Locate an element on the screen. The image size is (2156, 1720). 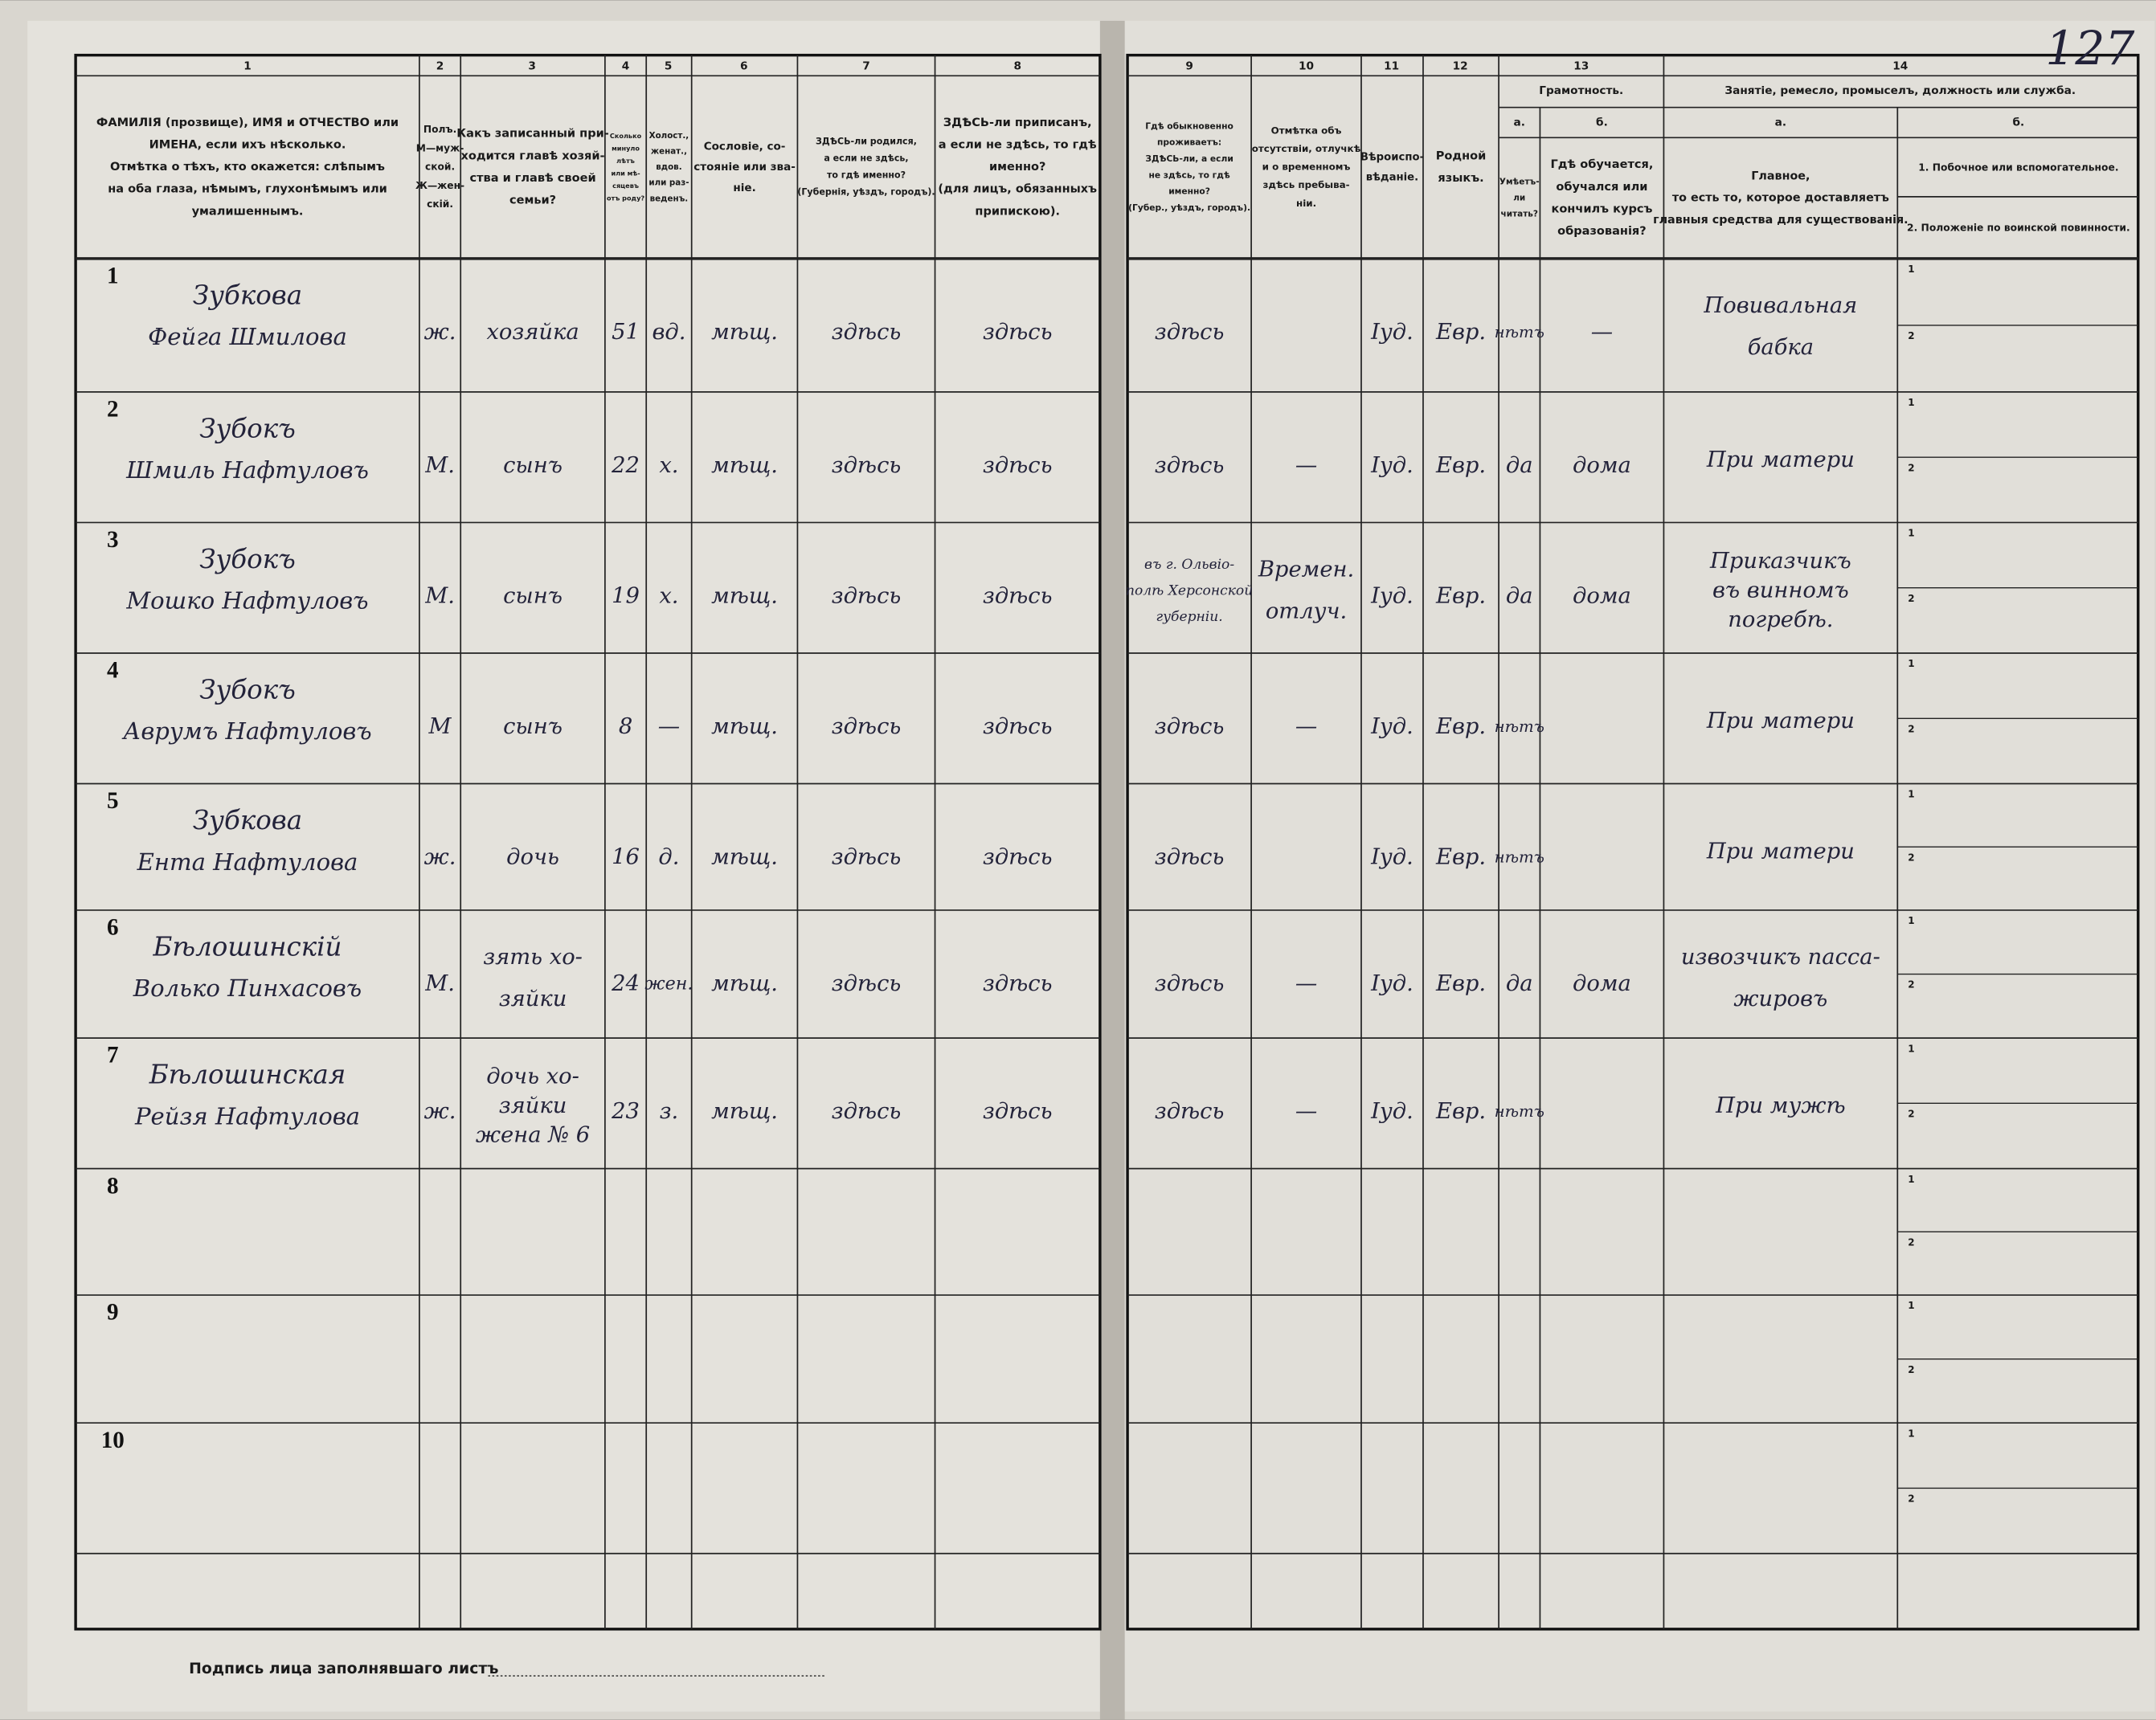
column-header: не здѣсь, то гдѣ is located at coordinates (1188, 175).